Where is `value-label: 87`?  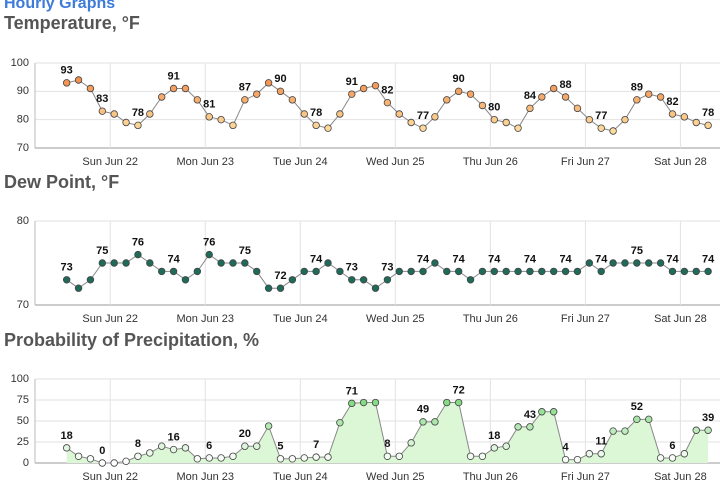 value-label: 87 is located at coordinates (245, 88).